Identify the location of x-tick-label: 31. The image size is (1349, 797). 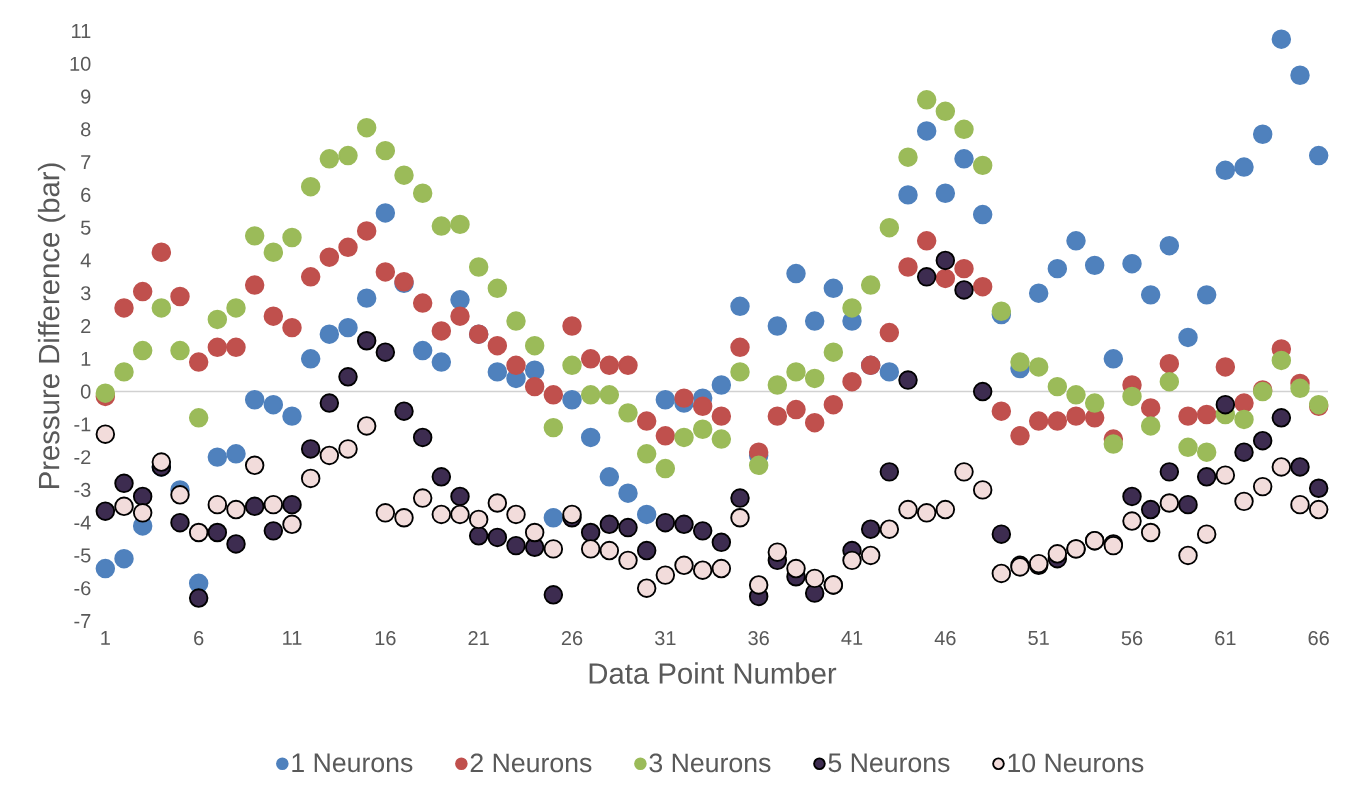
(665, 638).